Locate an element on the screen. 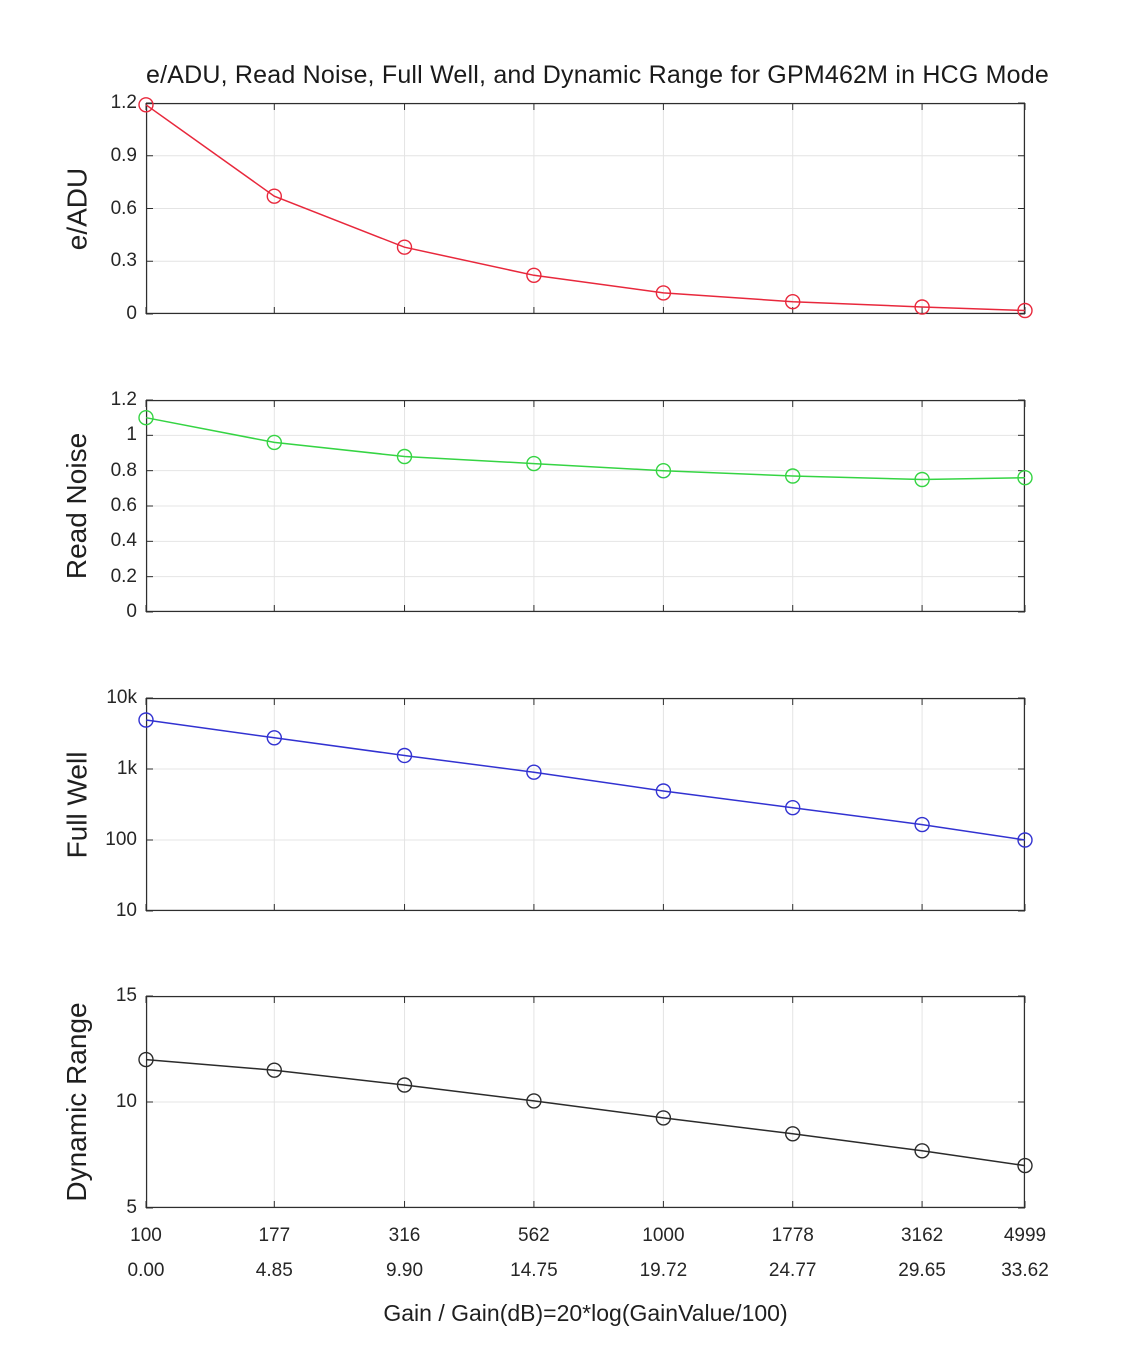 The image size is (1134, 1360). x-tick-label-gain: 1000 is located at coordinates (663, 1235).